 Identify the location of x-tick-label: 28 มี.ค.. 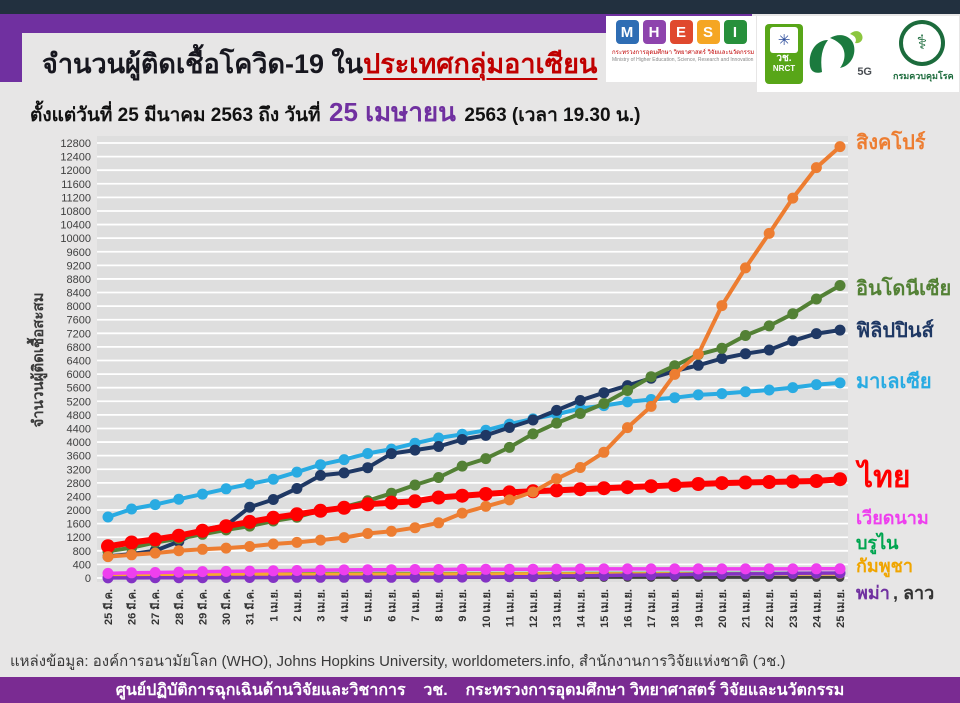
(179, 607).